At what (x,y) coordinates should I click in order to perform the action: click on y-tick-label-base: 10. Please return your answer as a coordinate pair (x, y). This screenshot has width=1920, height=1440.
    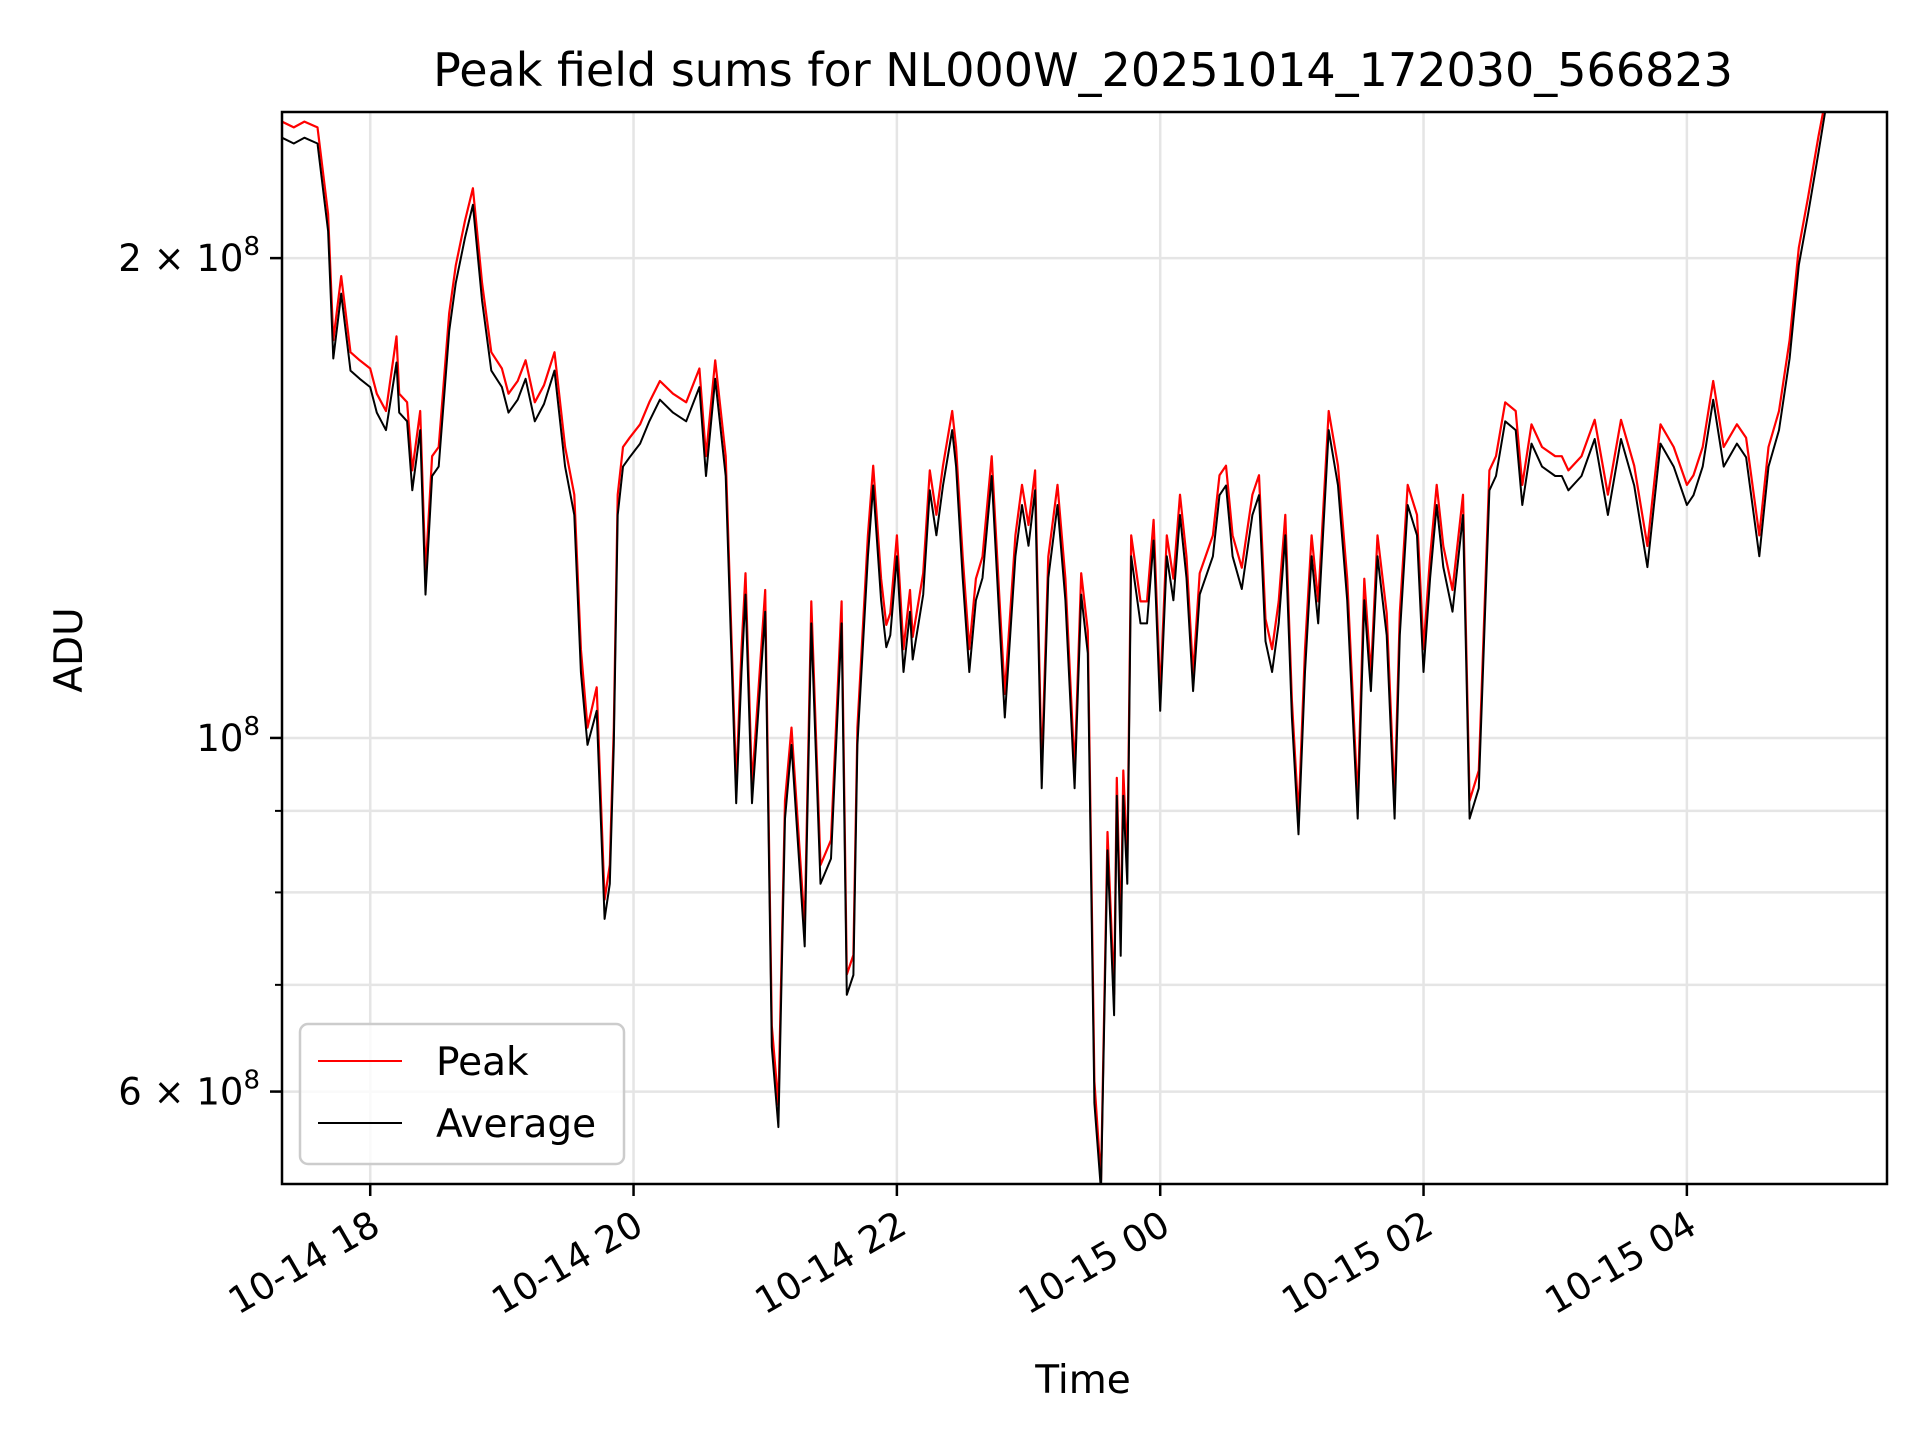
    Looking at the image, I should click on (219, 738).